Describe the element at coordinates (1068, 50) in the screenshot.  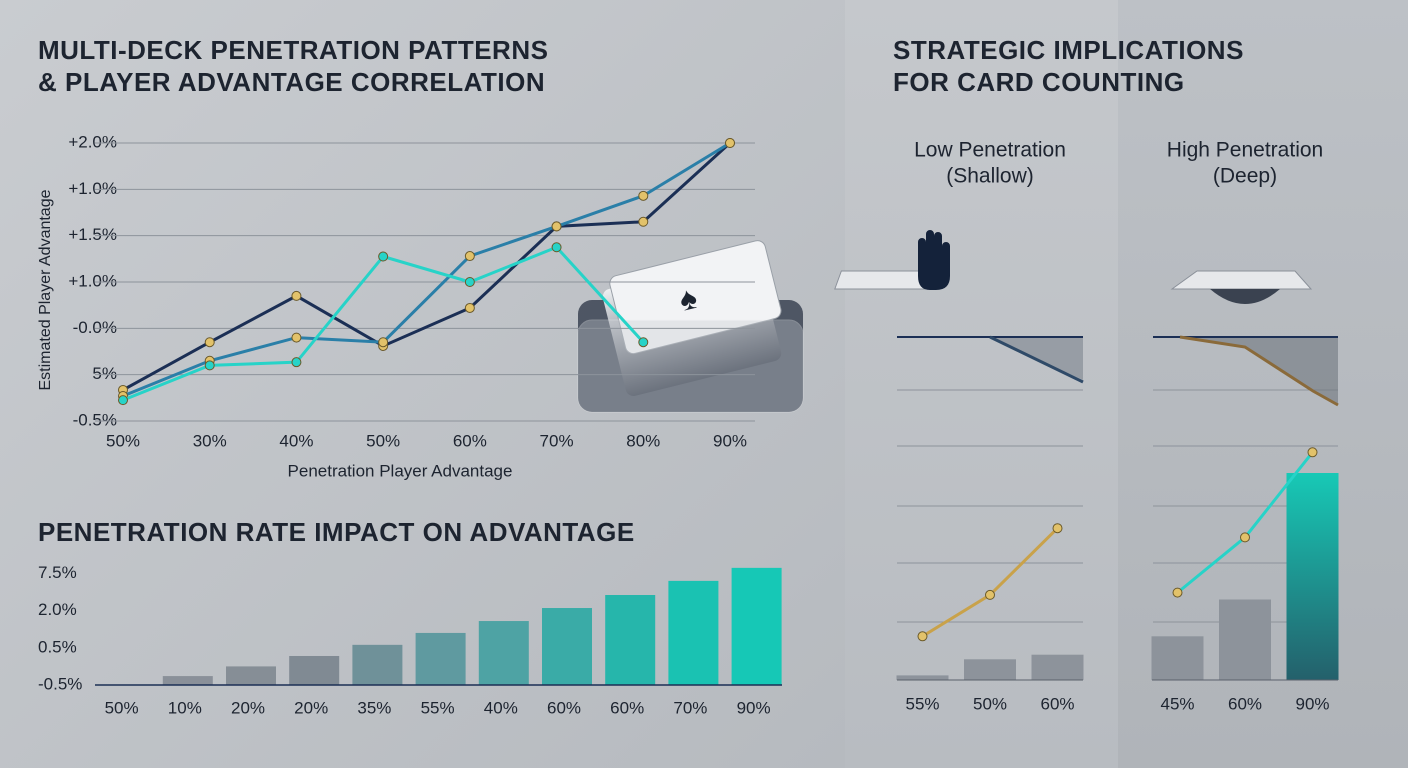
I see `section-title: STRATEGIC IMPLICATIONS` at that location.